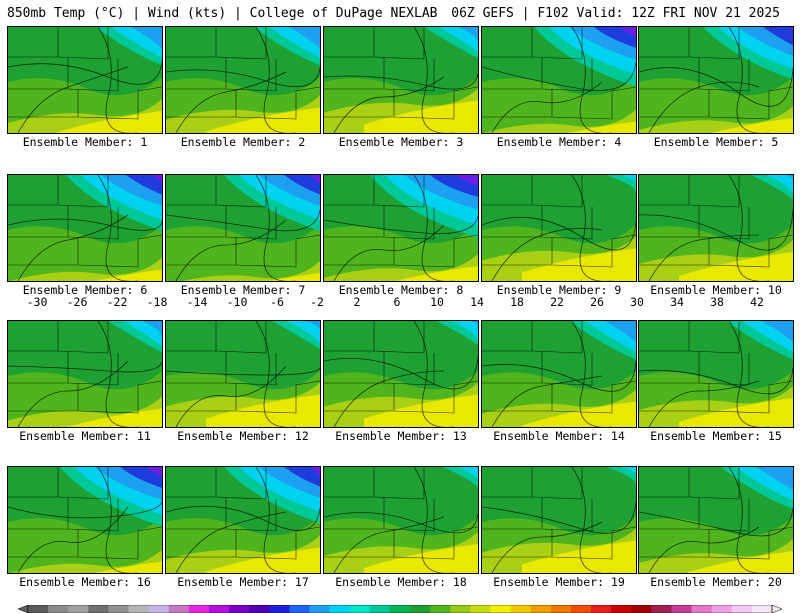  I want to click on colorbar-tick: 38, so click(717, 302).